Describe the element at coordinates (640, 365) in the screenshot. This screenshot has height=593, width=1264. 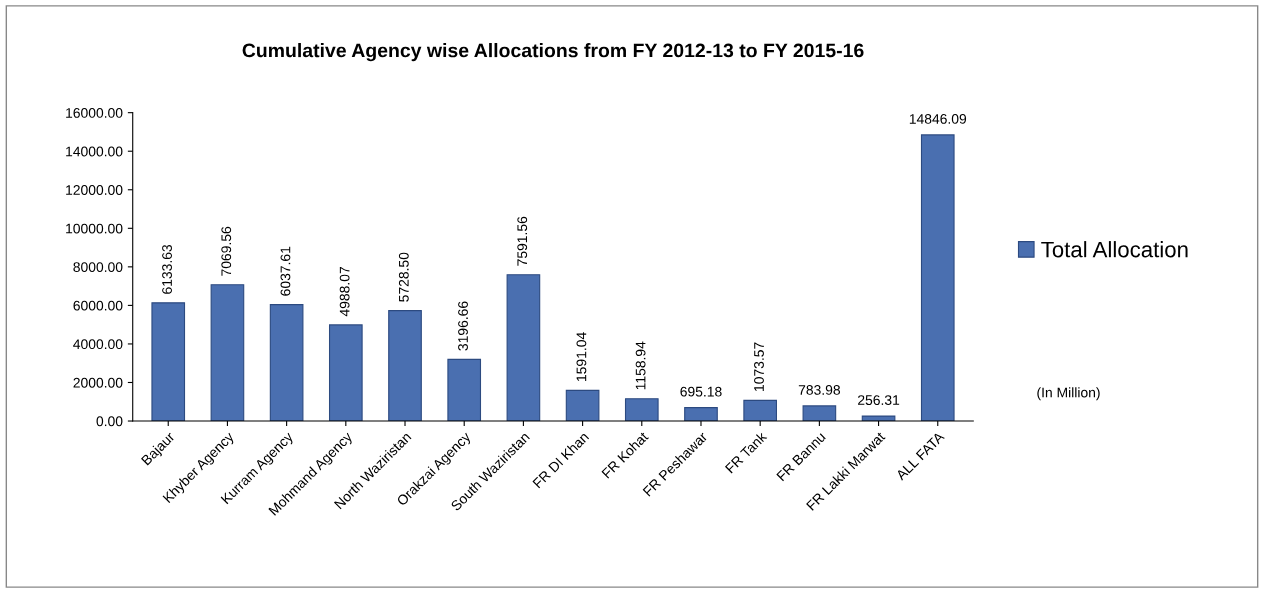
I see `data-label: 1158.94` at that location.